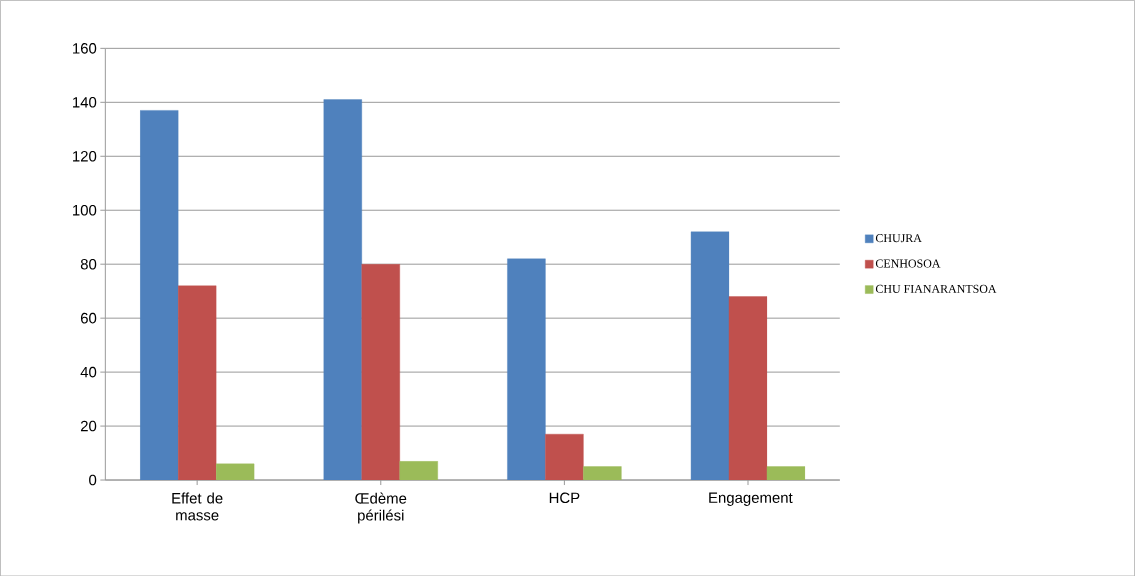  I want to click on y-tick-label: 20, so click(88, 426).